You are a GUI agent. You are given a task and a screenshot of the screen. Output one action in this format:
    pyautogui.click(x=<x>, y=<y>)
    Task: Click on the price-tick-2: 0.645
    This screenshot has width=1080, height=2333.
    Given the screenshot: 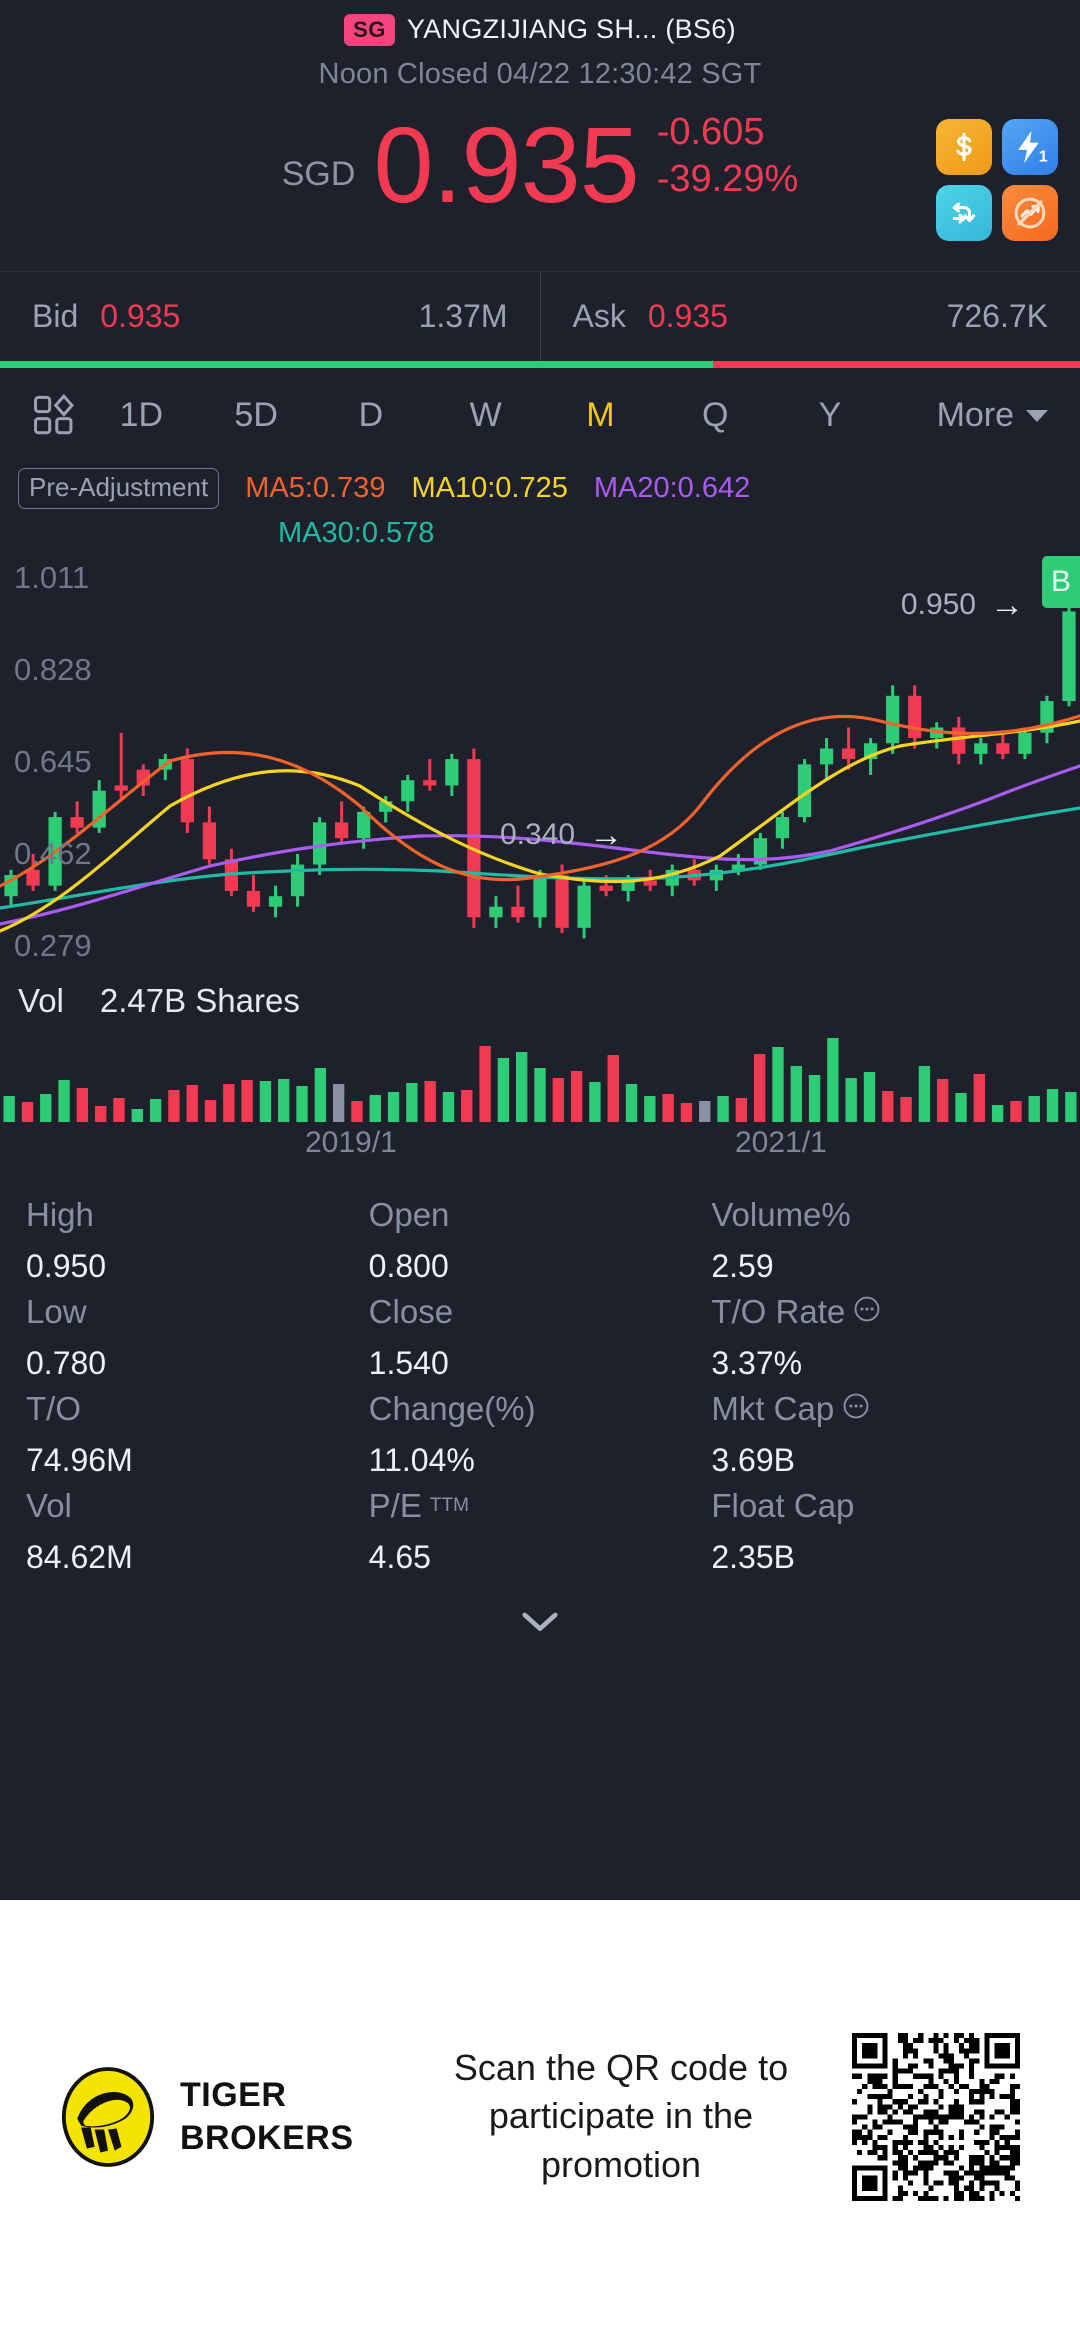 What is the action you would take?
    pyautogui.click(x=53, y=761)
    